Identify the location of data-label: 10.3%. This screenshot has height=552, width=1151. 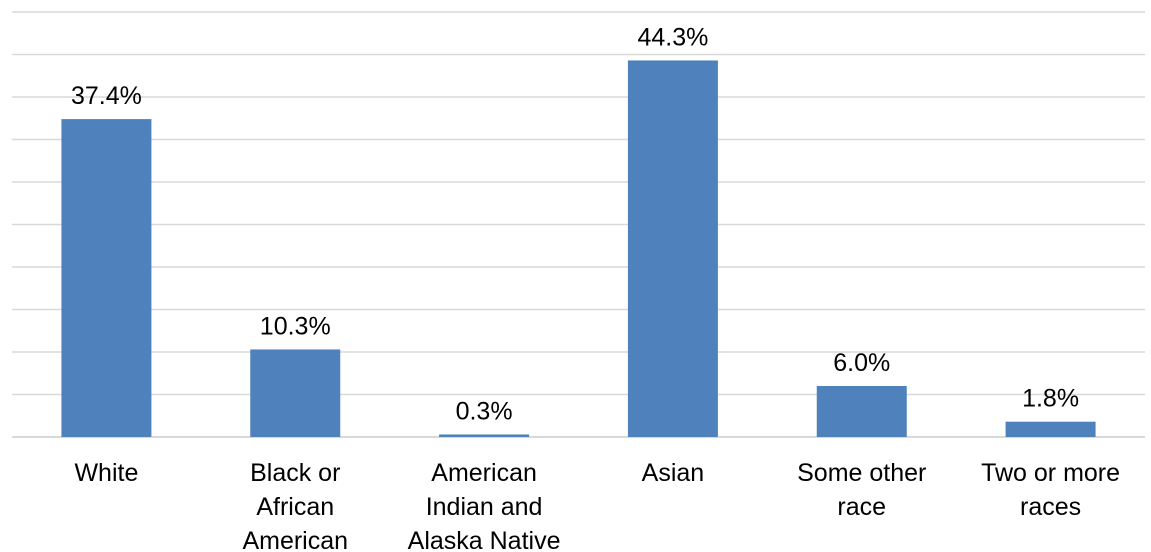
(295, 326).